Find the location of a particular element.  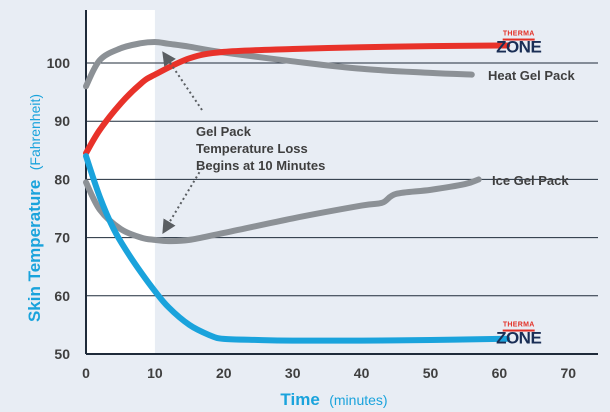

logo-heat-top-text: THERMA is located at coordinates (519, 34).